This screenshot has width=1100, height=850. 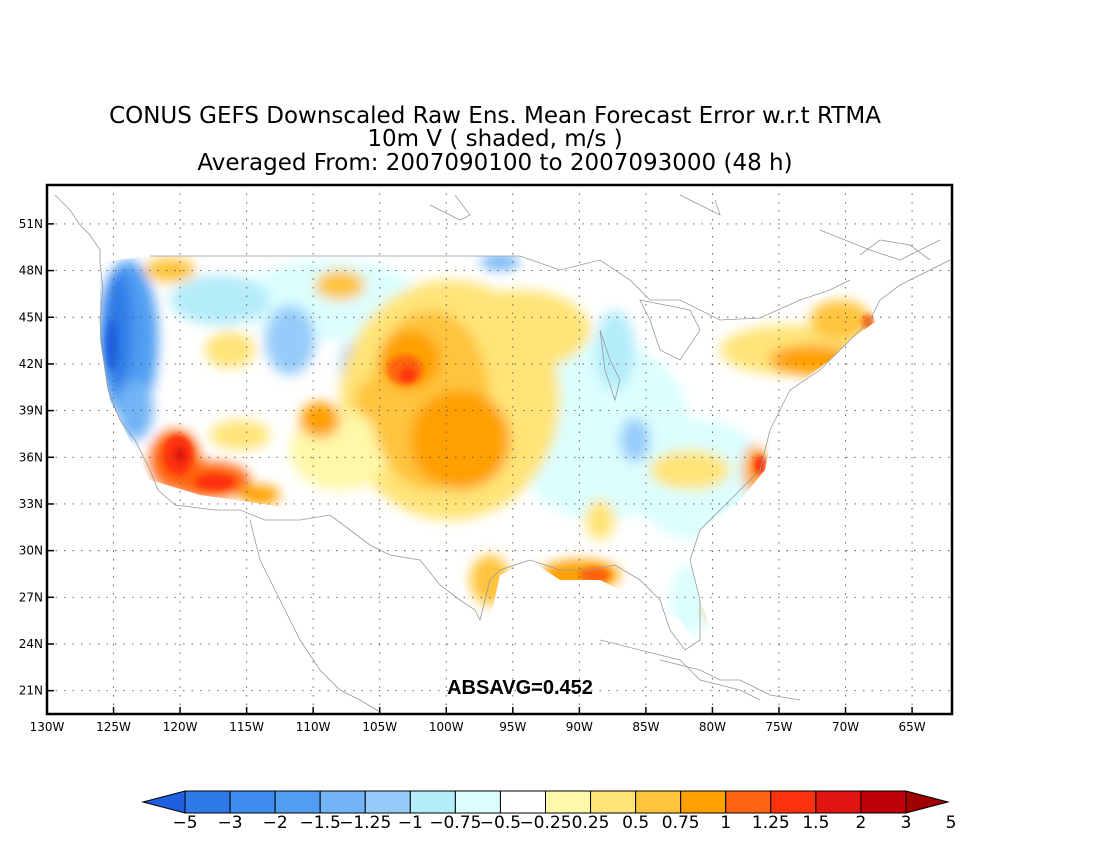 What do you see at coordinates (31, 457) in the screenshot?
I see `lat-tick-label: 36N` at bounding box center [31, 457].